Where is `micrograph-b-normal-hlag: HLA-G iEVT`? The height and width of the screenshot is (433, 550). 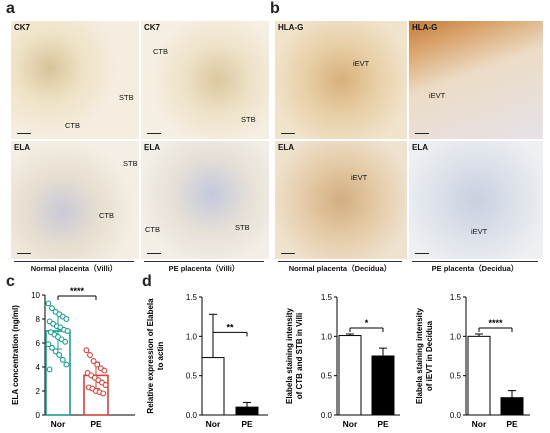
micrograph-b-normal-hlag: HLA-G iEVT is located at coordinates (341, 80).